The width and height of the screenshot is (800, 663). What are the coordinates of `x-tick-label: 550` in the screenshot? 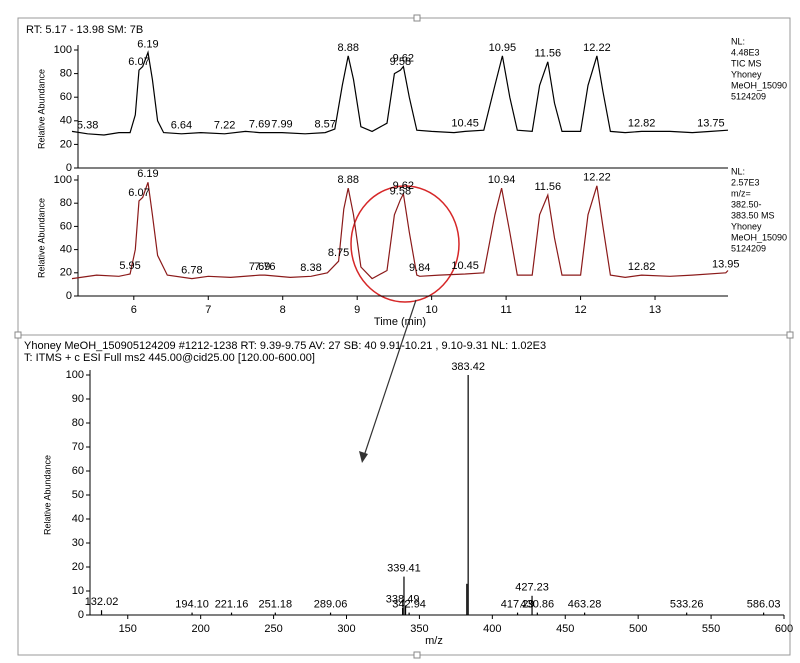 It's located at (711, 629).